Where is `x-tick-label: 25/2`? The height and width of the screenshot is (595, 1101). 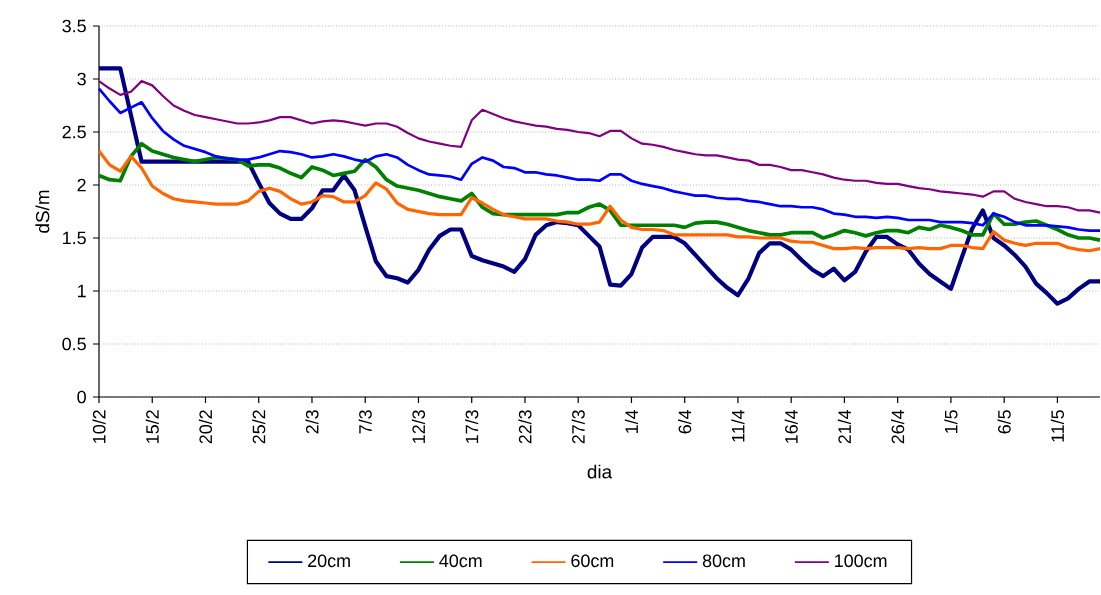 x-tick-label: 25/2 is located at coordinates (259, 427).